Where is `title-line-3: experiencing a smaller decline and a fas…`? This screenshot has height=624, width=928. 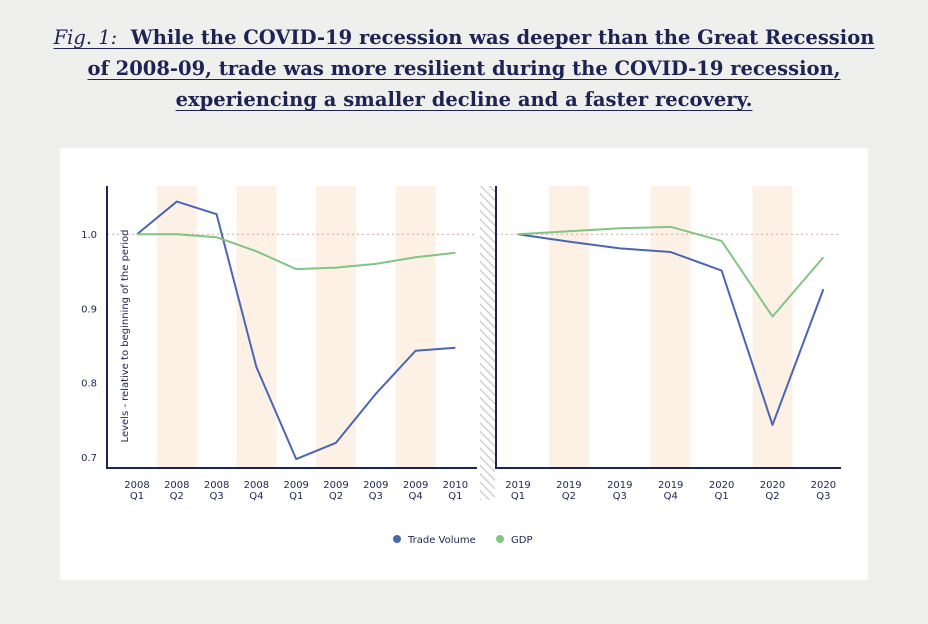 title-line-3: experiencing a smaller decline and a fas… is located at coordinates (464, 99).